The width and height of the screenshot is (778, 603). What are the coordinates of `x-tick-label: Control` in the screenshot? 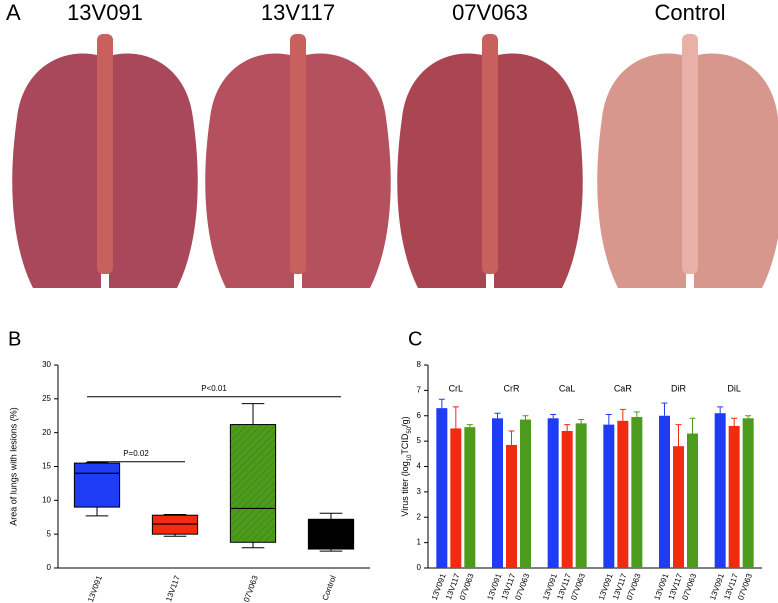 It's located at (329, 588).